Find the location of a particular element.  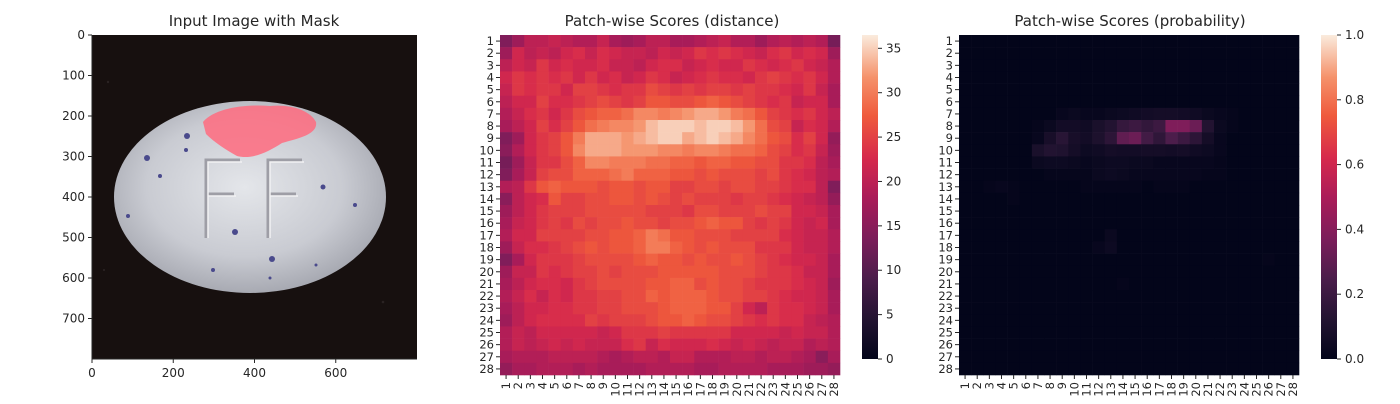

colorbar-tick-label: 20 is located at coordinates (893, 181).